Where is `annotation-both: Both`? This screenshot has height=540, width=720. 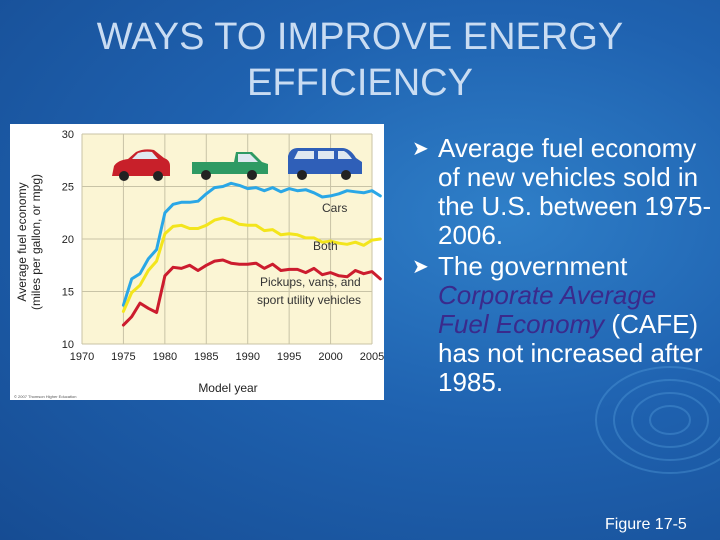 annotation-both: Both is located at coordinates (325, 246).